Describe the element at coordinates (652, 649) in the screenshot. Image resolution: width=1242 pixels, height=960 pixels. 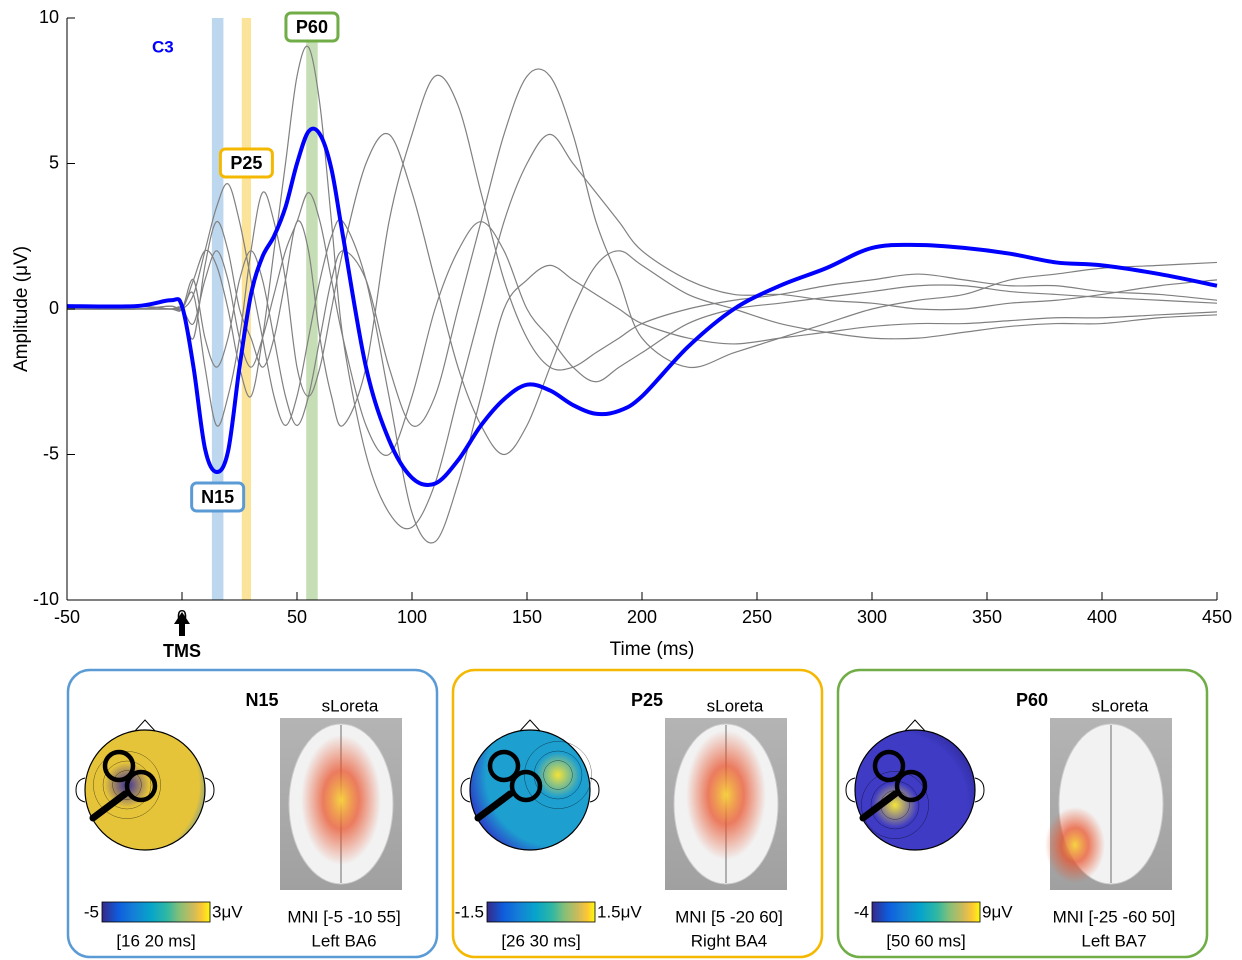
I see `x-axis-label: Time (ms)` at that location.